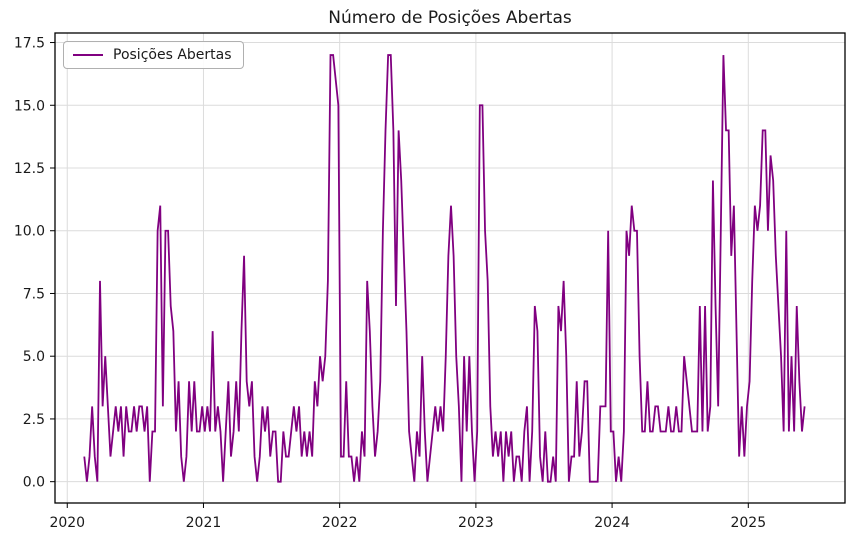 This screenshot has width=851, height=541. I want to click on x-tick-label: 2025, so click(748, 523).